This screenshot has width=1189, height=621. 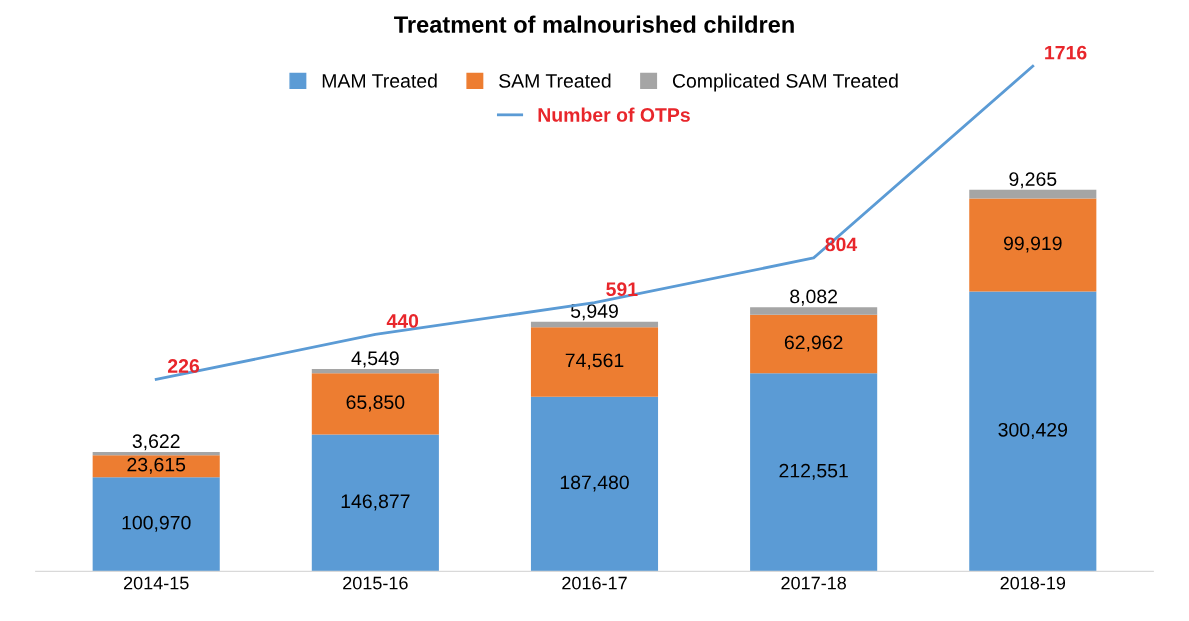 I want to click on x-tick-label: 2018-19, so click(x=1033, y=583).